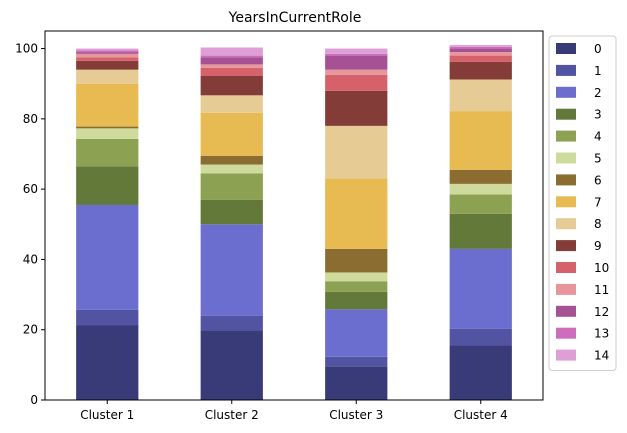 This screenshot has width=627, height=433. Describe the element at coordinates (598, 202) in the screenshot. I see `legend-label-7: 7` at that location.